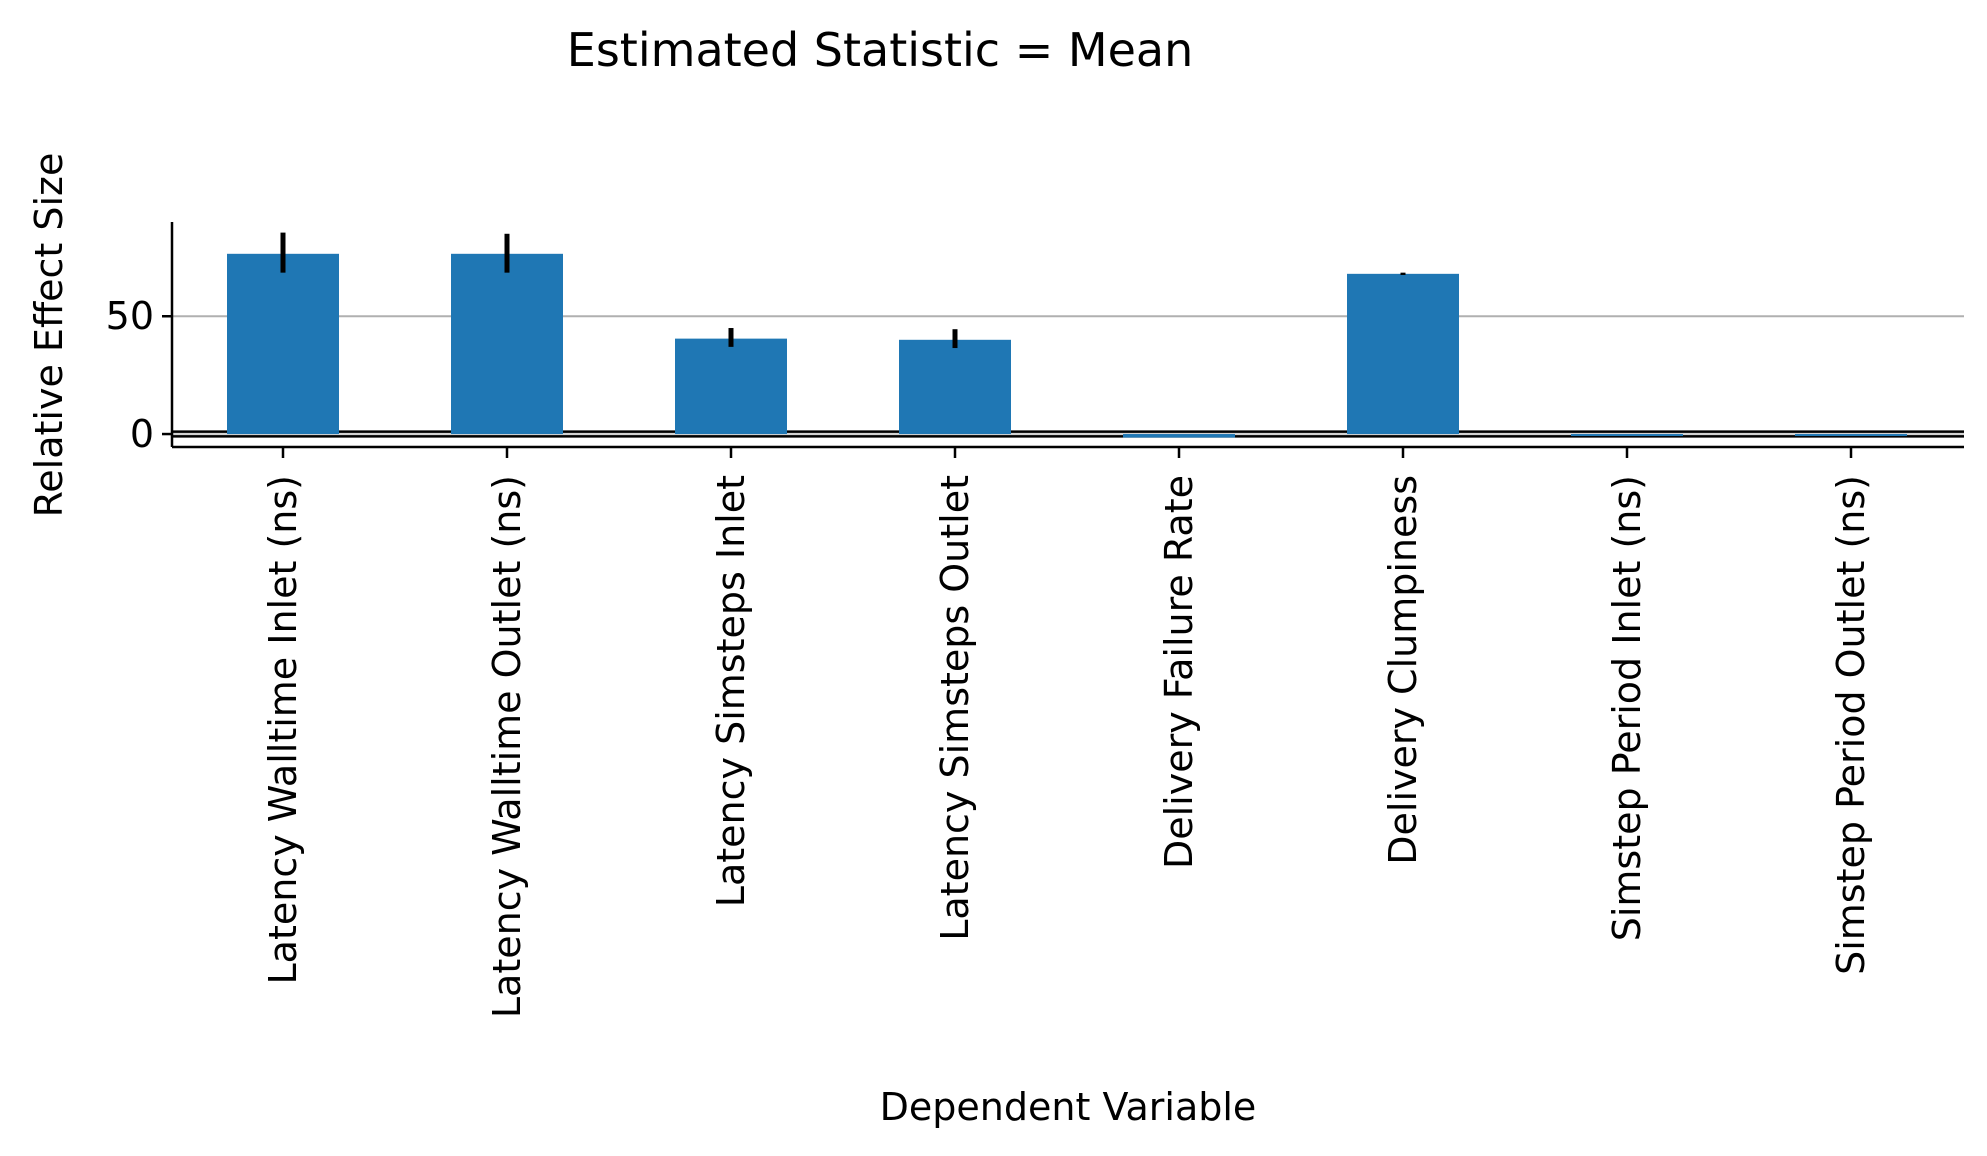 The image size is (1987, 1156). What do you see at coordinates (130, 316) in the screenshot?
I see `y-tick-label: 50` at bounding box center [130, 316].